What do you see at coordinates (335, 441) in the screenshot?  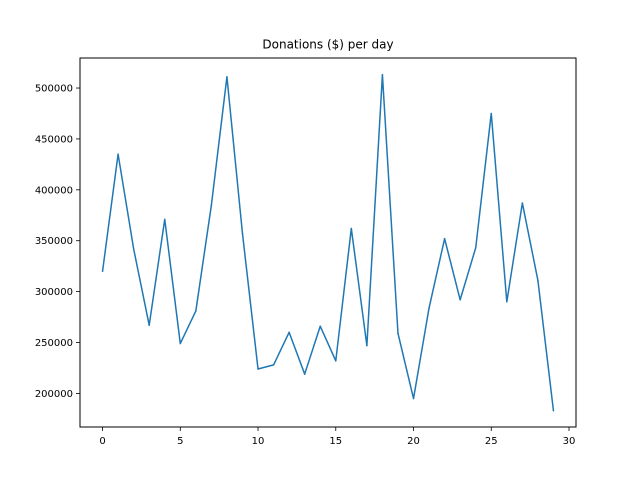 I see `x-tick-label: 15` at bounding box center [335, 441].